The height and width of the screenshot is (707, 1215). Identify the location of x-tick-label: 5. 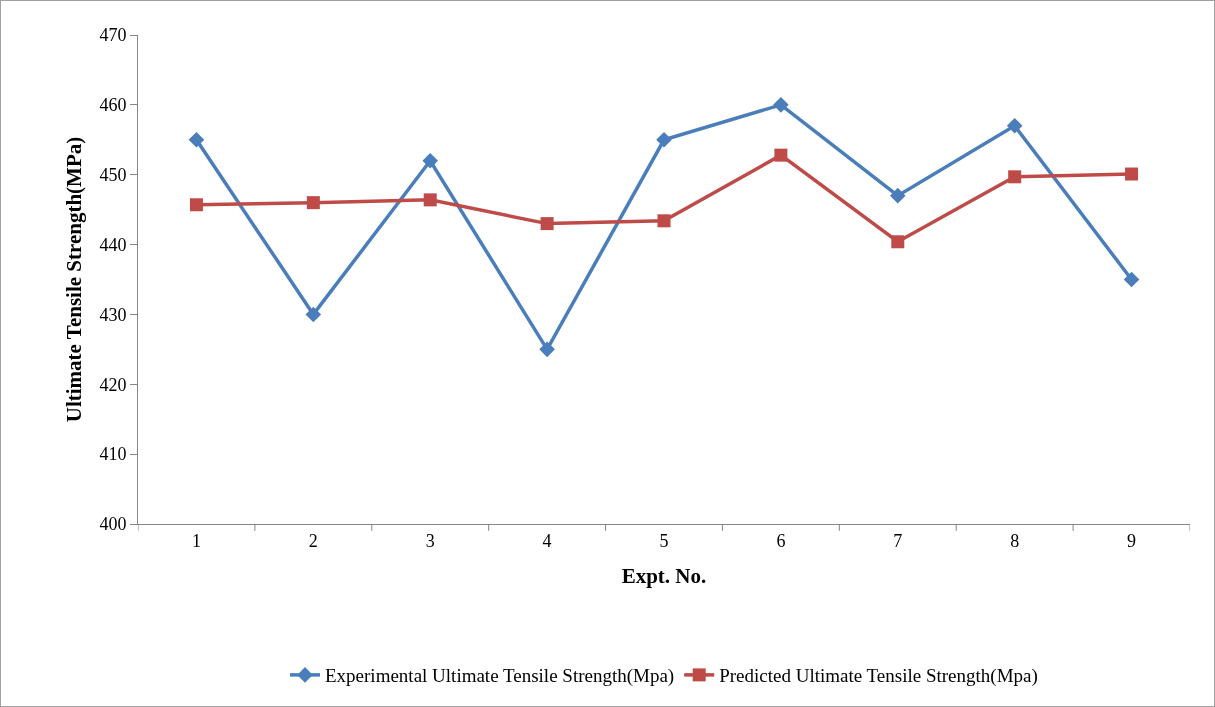
(664, 540).